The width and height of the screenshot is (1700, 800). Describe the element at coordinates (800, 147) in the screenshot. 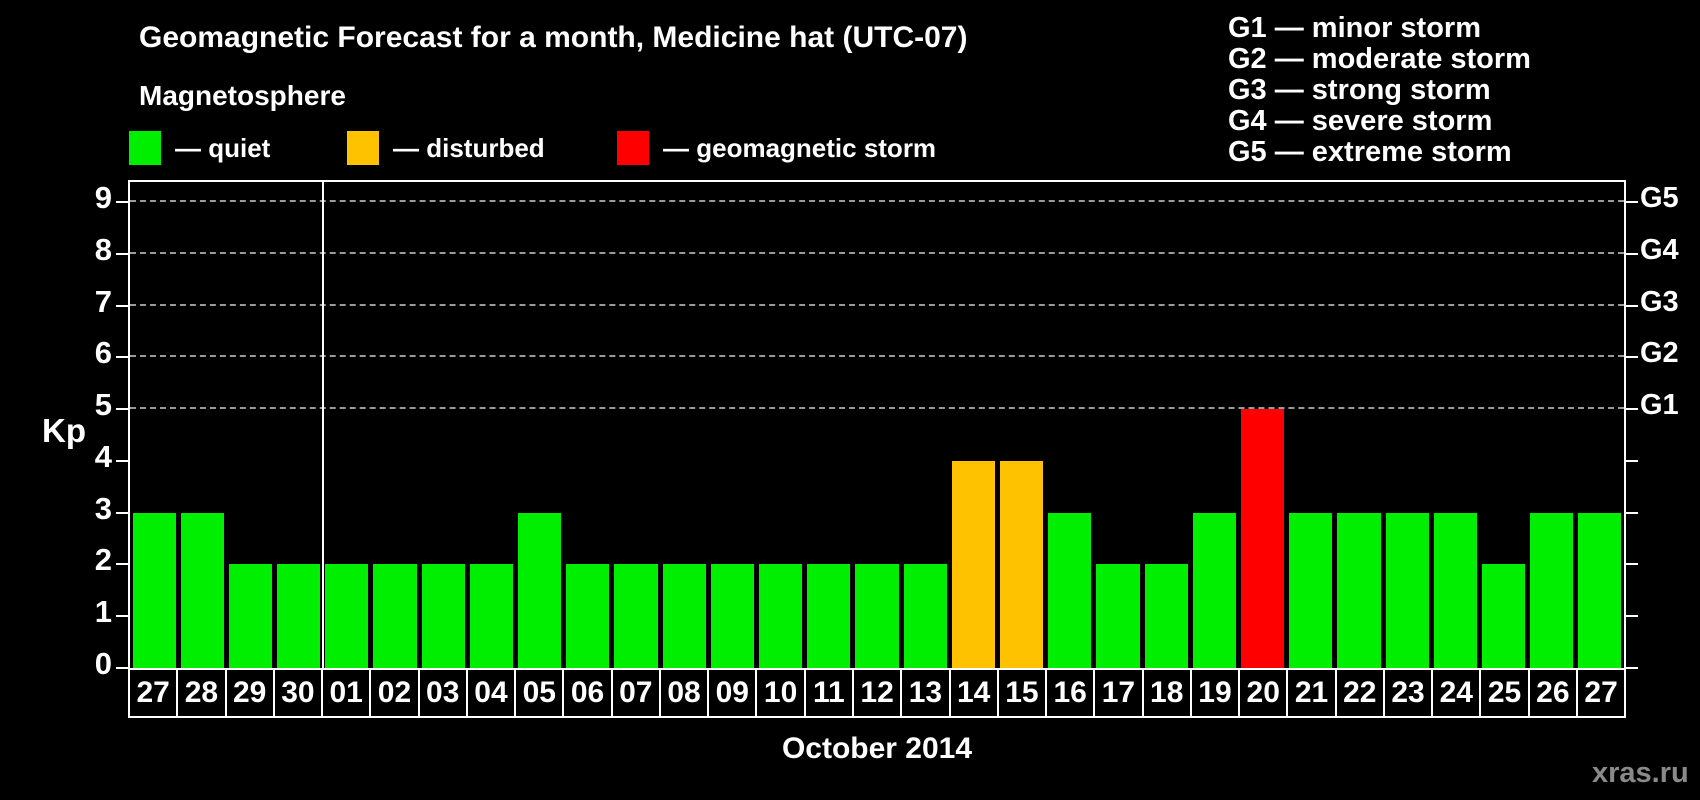

I see `legend-item-label: — geomagnetic storm` at that location.